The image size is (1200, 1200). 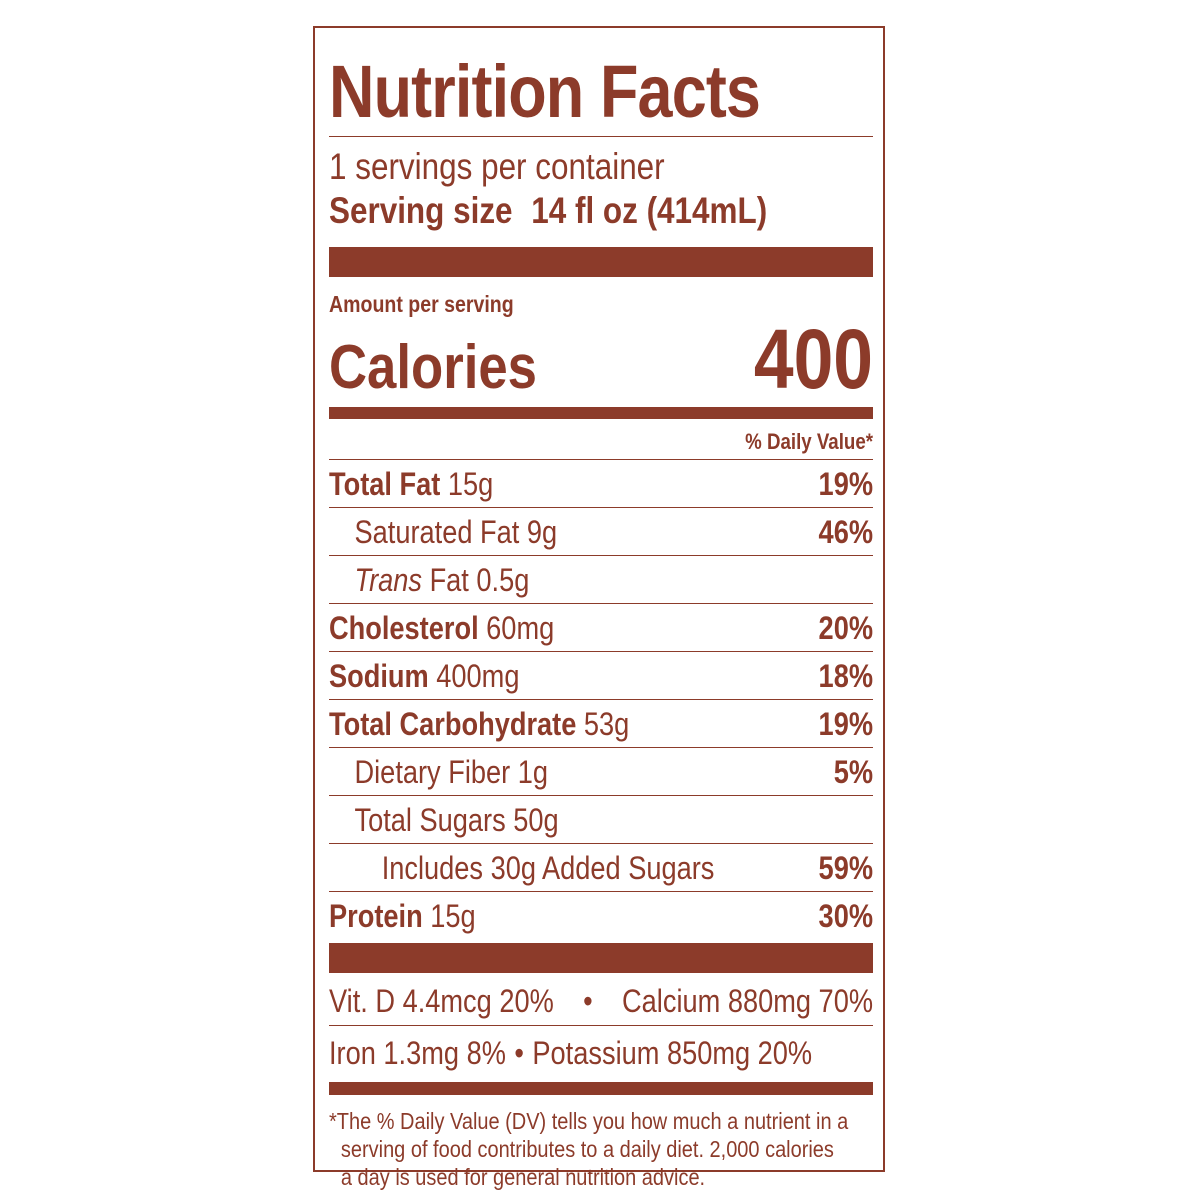 I want to click on nutrient-amount: 53g, so click(x=606, y=723).